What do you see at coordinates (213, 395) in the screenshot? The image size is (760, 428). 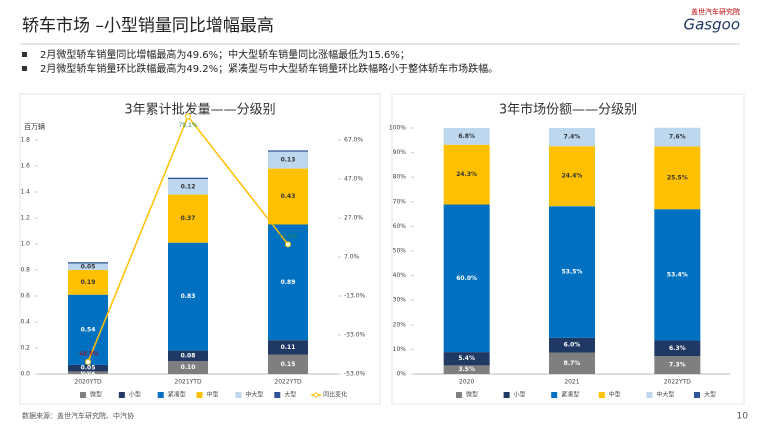 I see `legend-label: 中型` at bounding box center [213, 395].